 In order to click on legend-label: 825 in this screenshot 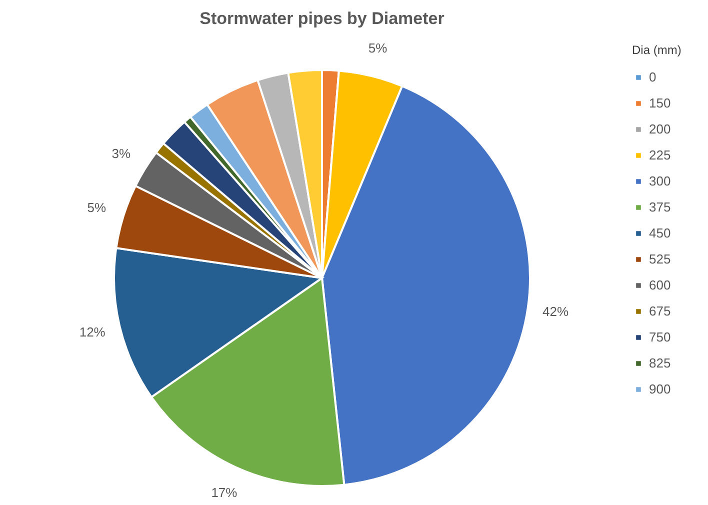, I will do `click(660, 363)`.